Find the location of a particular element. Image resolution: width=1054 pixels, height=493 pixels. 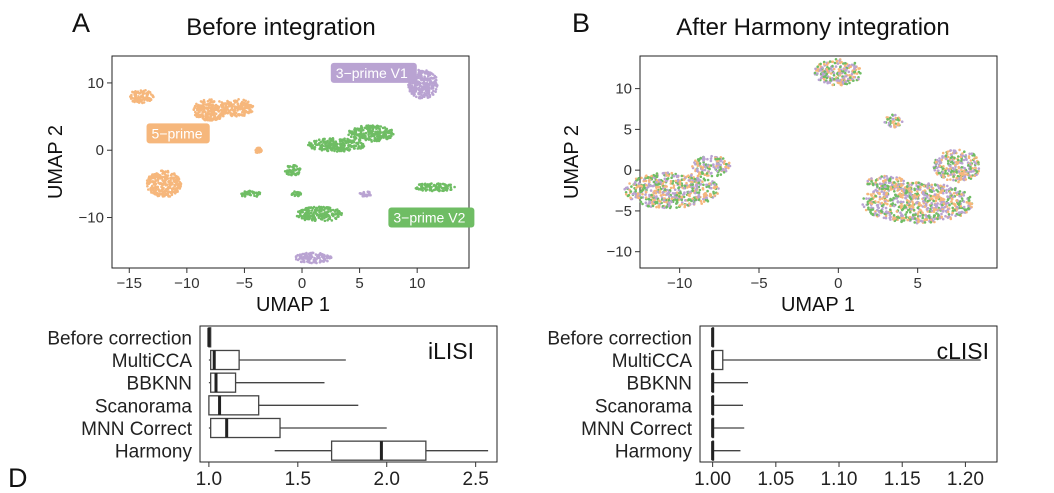

box-iqr is located at coordinates (717, 360).